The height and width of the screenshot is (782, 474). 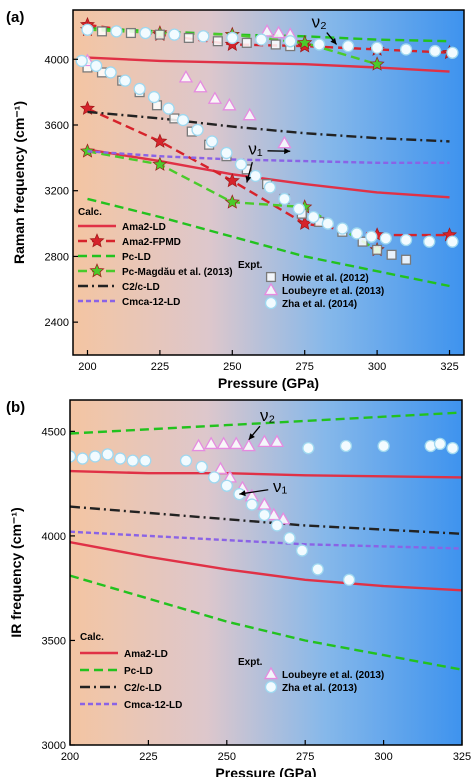 What do you see at coordinates (319, 304) in the screenshot?
I see `legend-label: Zha et al. (2014)` at bounding box center [319, 304].